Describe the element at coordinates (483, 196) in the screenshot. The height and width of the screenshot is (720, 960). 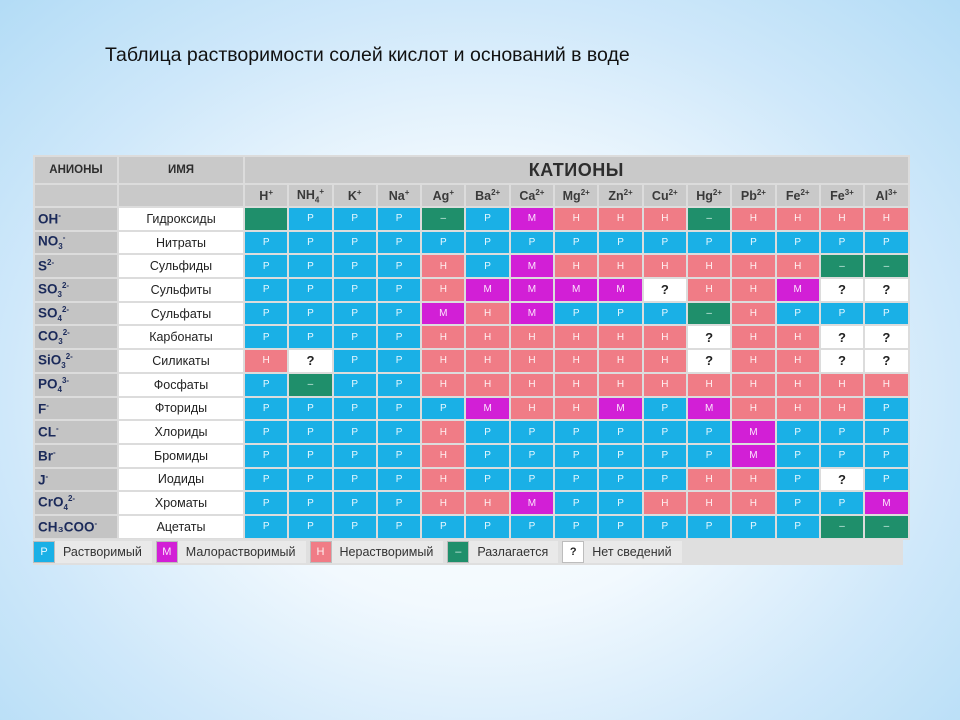
I see `cations.5-base: Ba` at that location.